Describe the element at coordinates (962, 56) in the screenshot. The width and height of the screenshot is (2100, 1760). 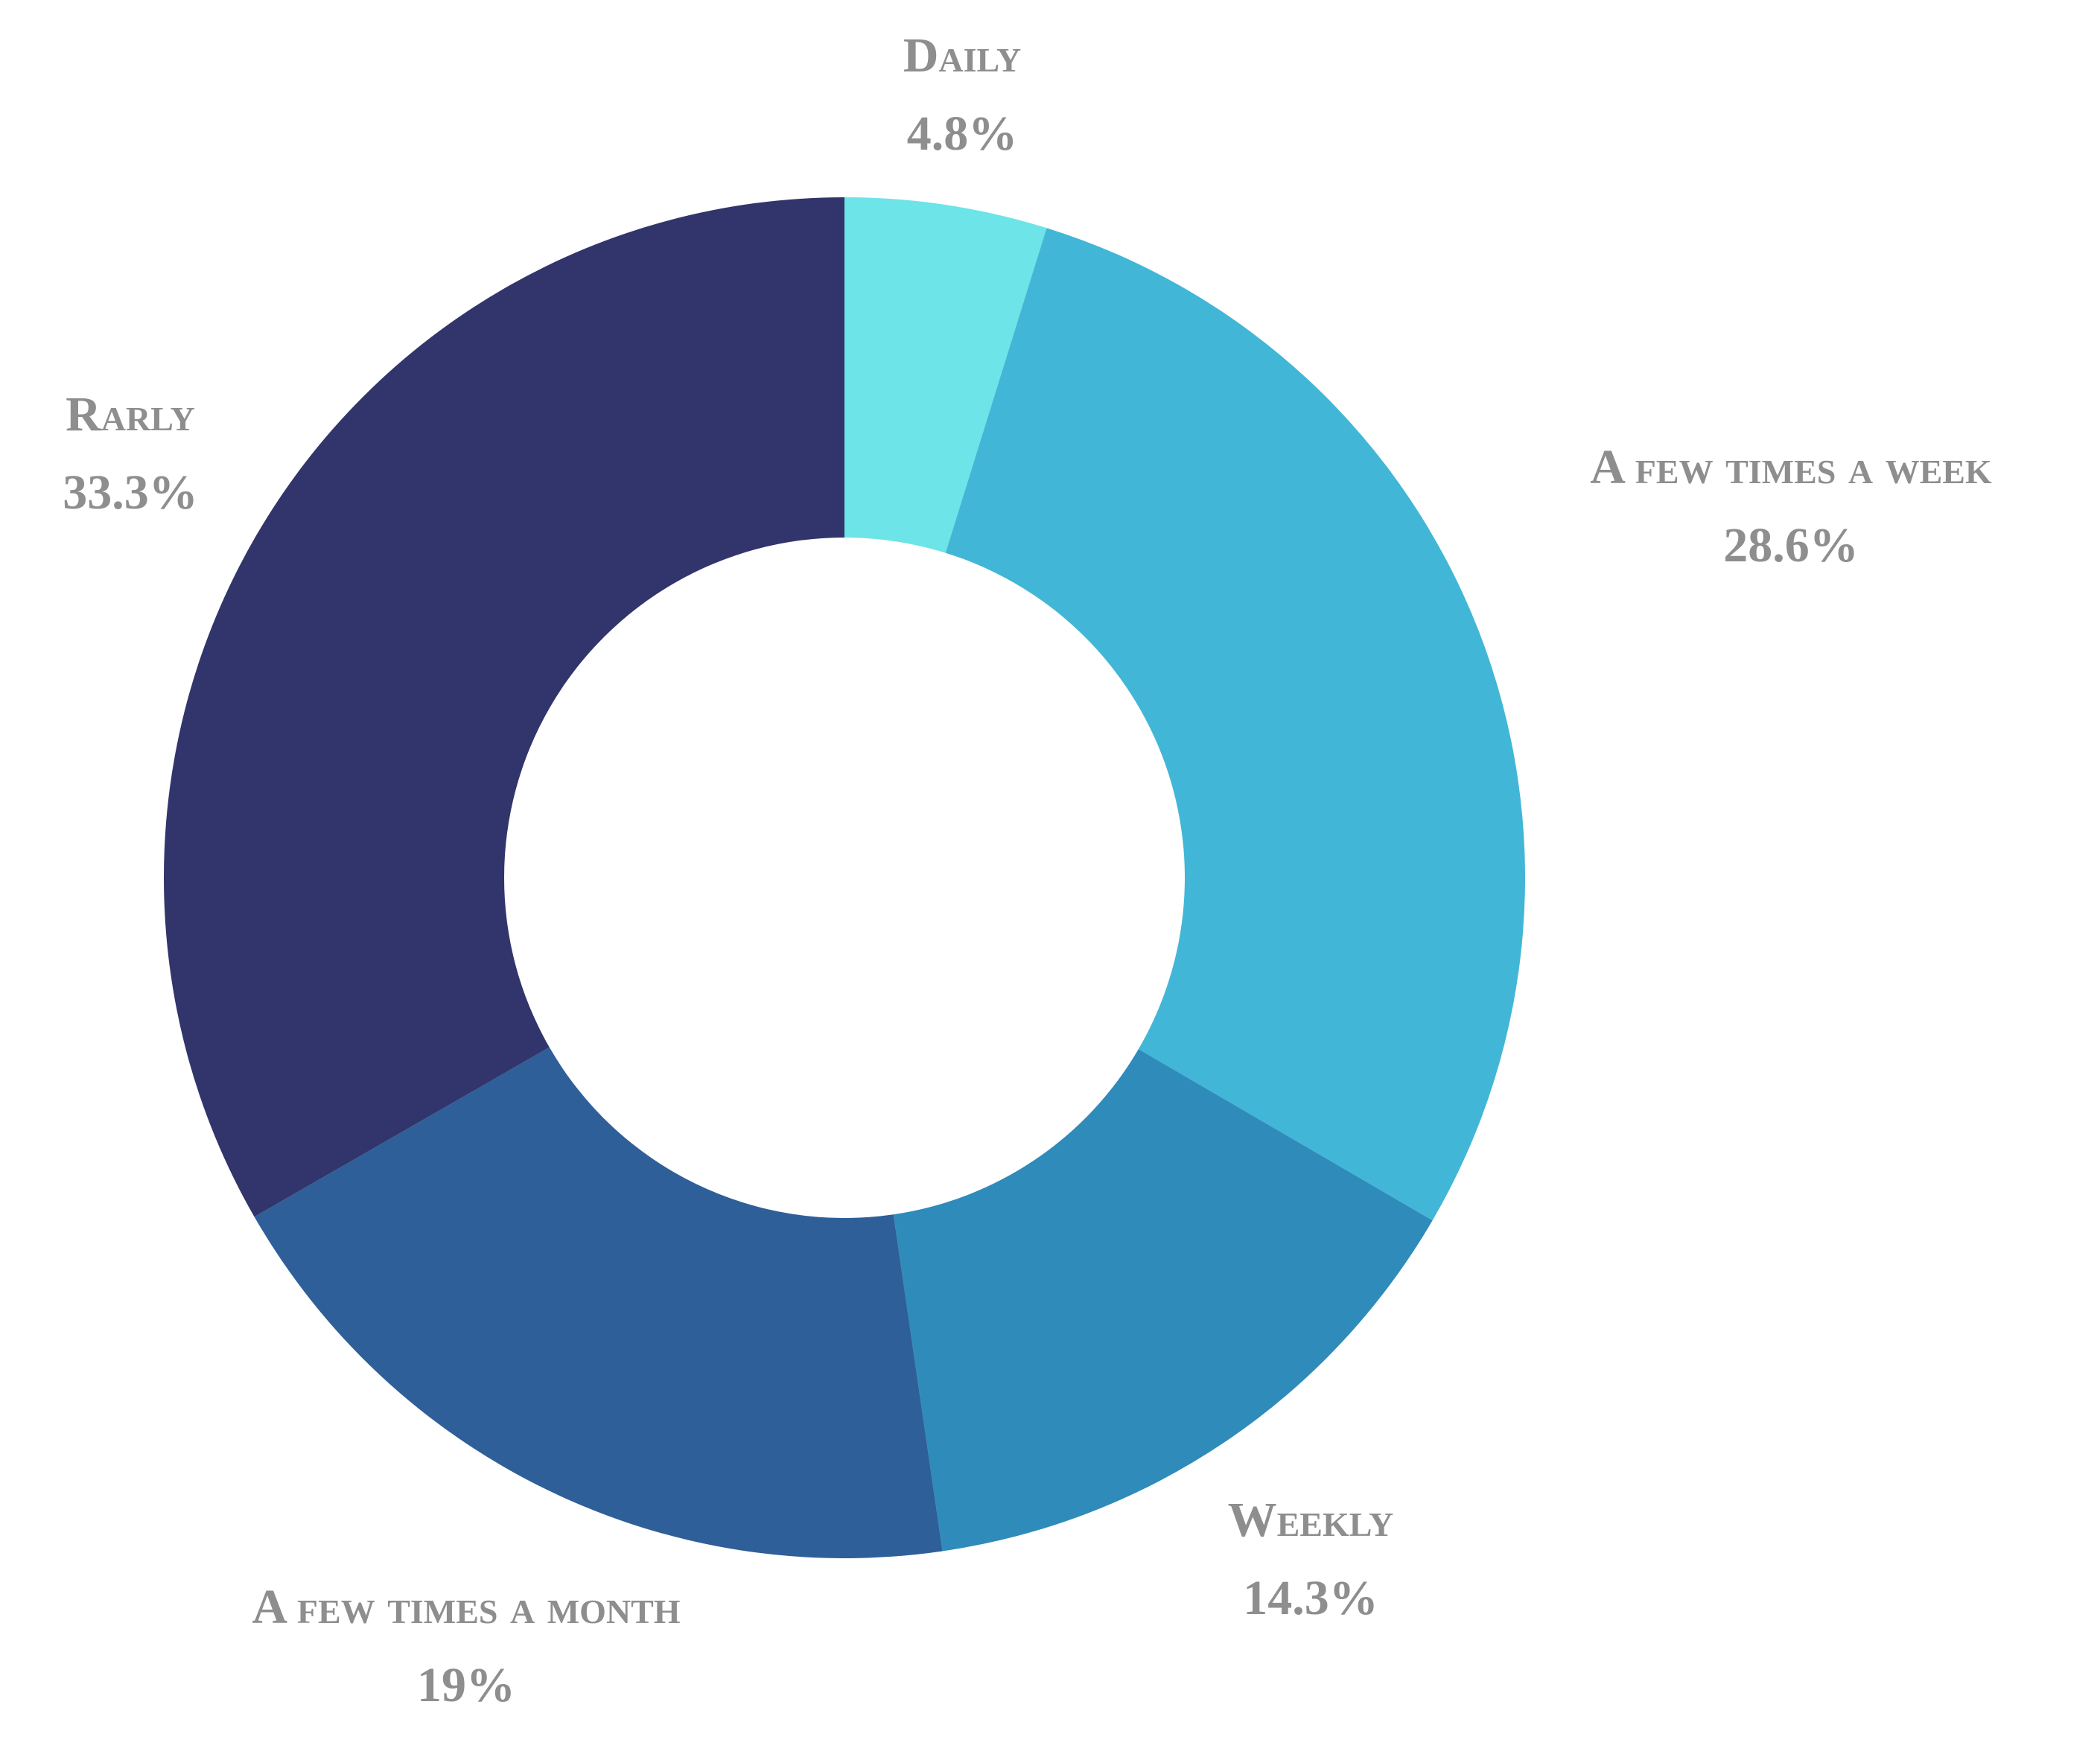
I see `slice-label: Daily` at that location.